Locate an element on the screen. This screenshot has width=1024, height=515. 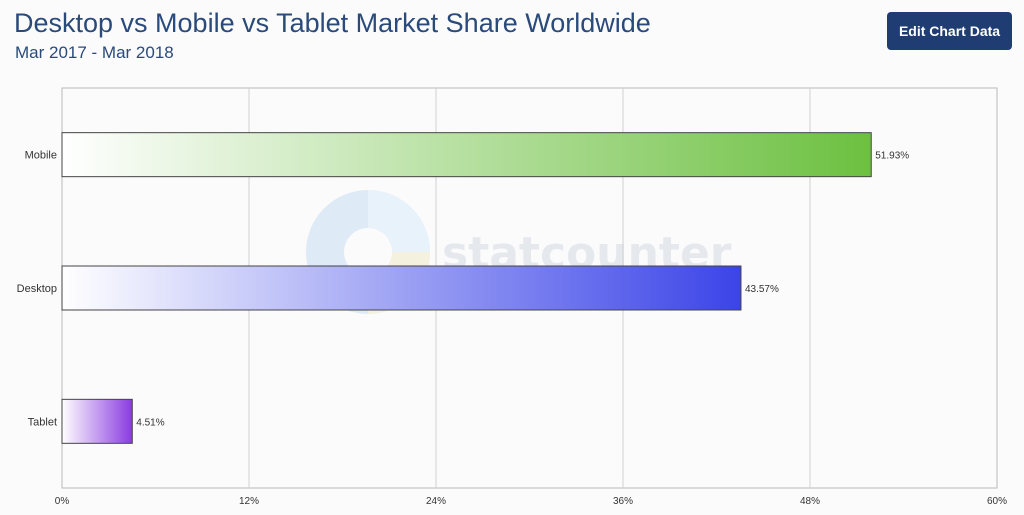
category-label-tablet: Tablet is located at coordinates (42, 422).